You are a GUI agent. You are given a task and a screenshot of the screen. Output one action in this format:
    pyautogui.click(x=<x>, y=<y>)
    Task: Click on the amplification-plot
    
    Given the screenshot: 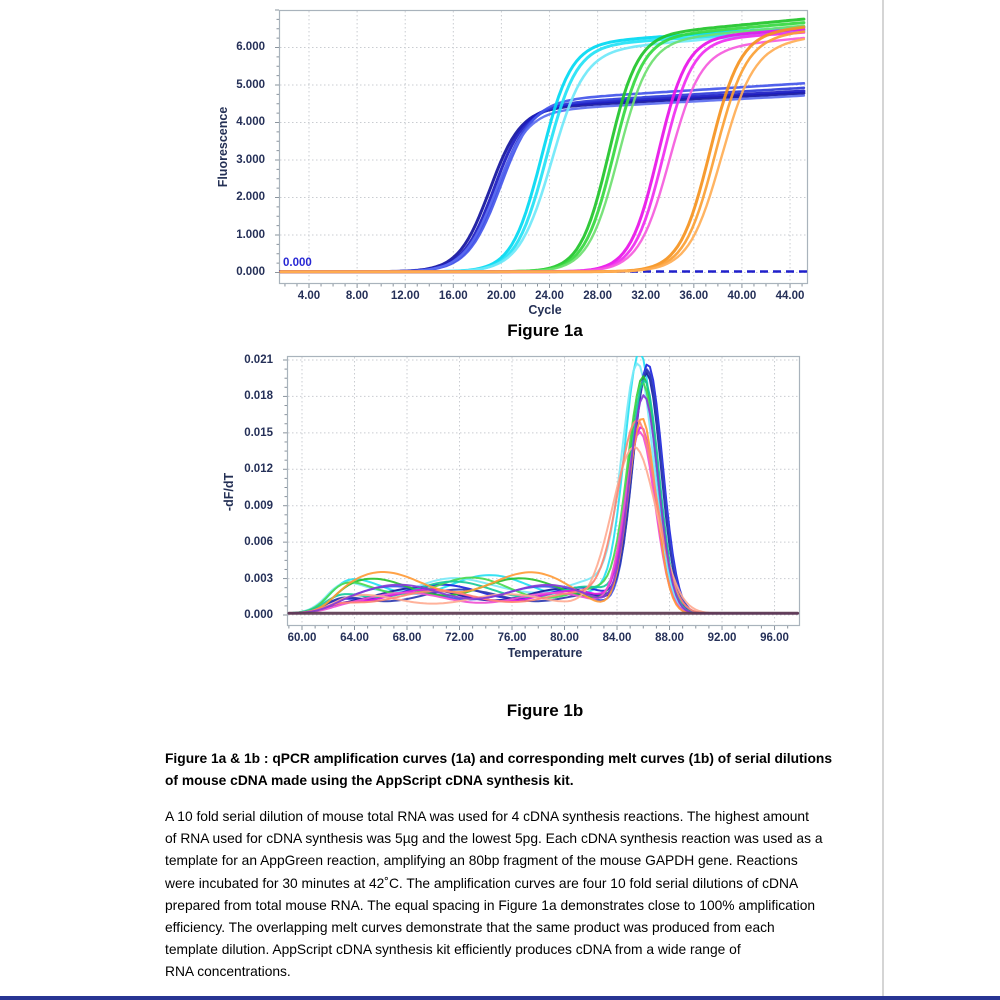 What is the action you would take?
    pyautogui.click(x=542, y=148)
    